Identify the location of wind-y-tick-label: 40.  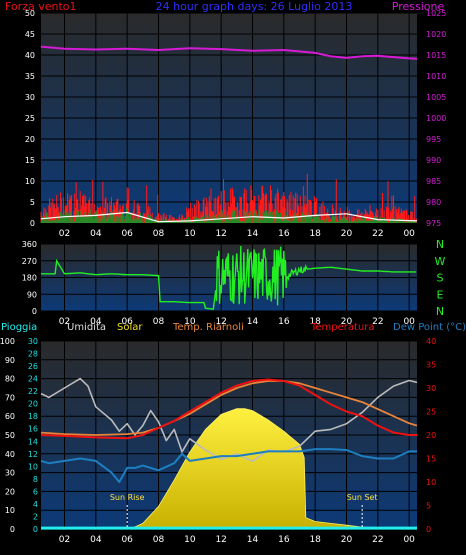
(30, 55).